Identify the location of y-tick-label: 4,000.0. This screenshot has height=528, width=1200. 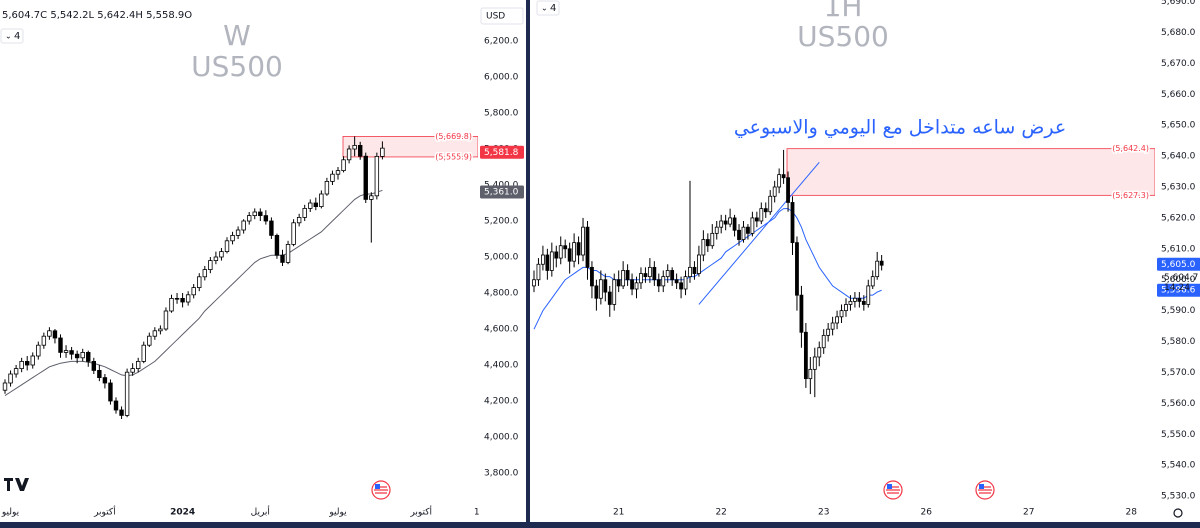
(501, 438).